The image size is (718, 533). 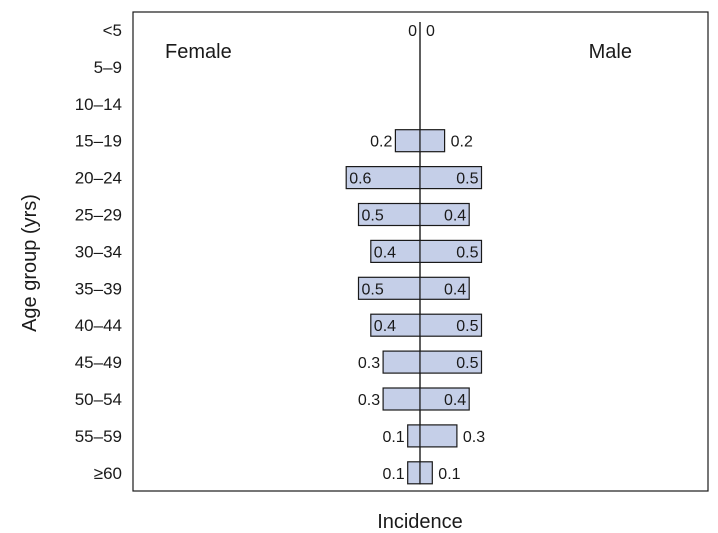 What do you see at coordinates (98, 215) in the screenshot?
I see `y-tick-label: 25–29` at bounding box center [98, 215].